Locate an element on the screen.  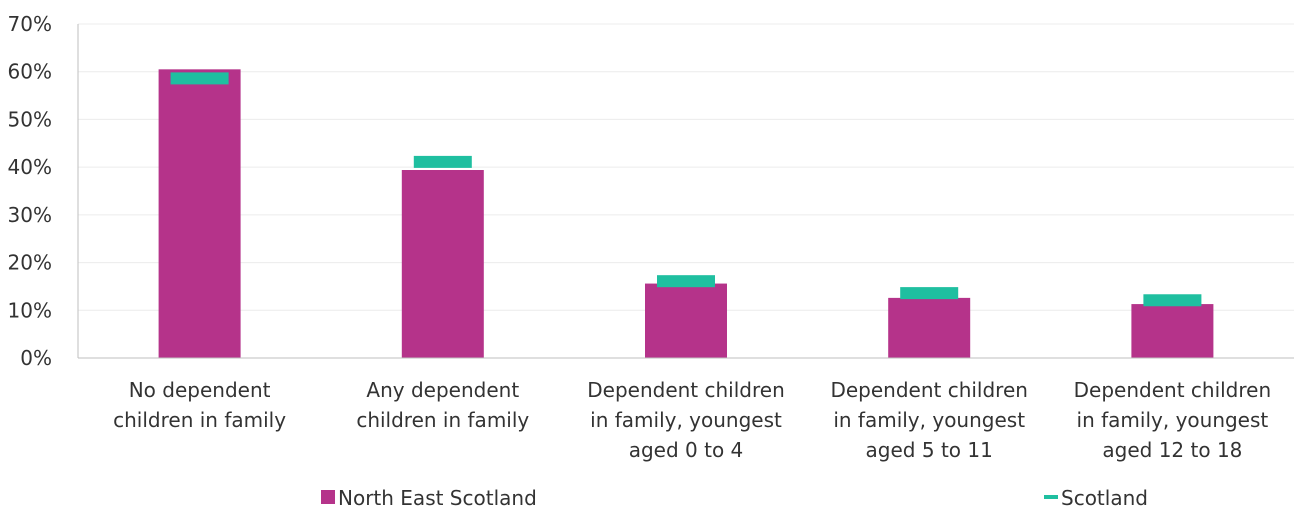
y-axis-tick-labels: 0% 10% 20% 30% 40% 50% 60% 70% is located at coordinates (30, 191).